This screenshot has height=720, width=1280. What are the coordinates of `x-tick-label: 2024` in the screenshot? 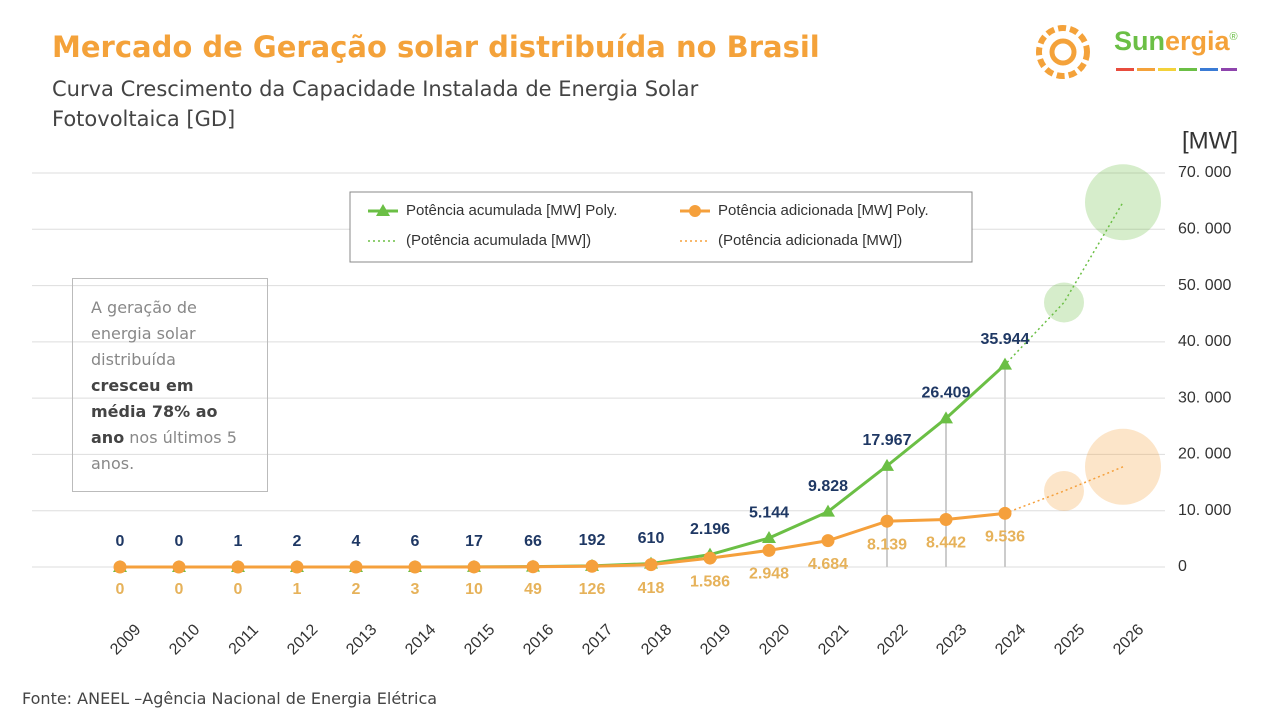 It's located at (1010, 639).